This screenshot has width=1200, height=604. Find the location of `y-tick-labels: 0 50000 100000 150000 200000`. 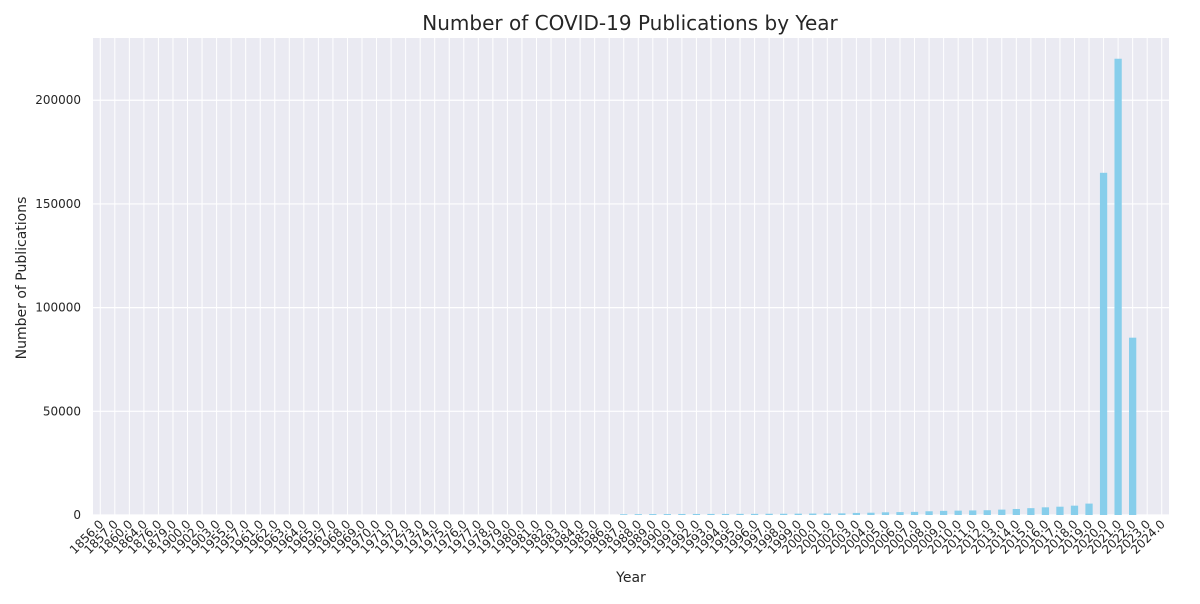

y-tick-labels: 0 50000 100000 150000 200000 is located at coordinates (58, 307).